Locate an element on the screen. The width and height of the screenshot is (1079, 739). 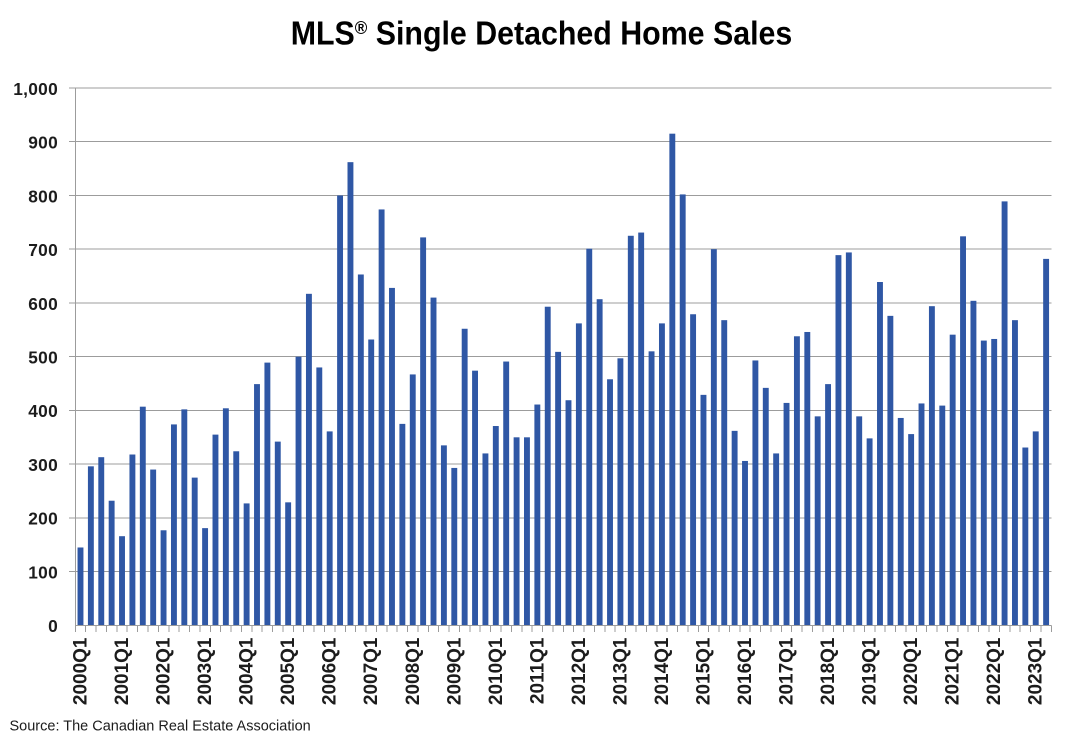
svg-text: 2023Q1 is located at coordinates (1036, 671).